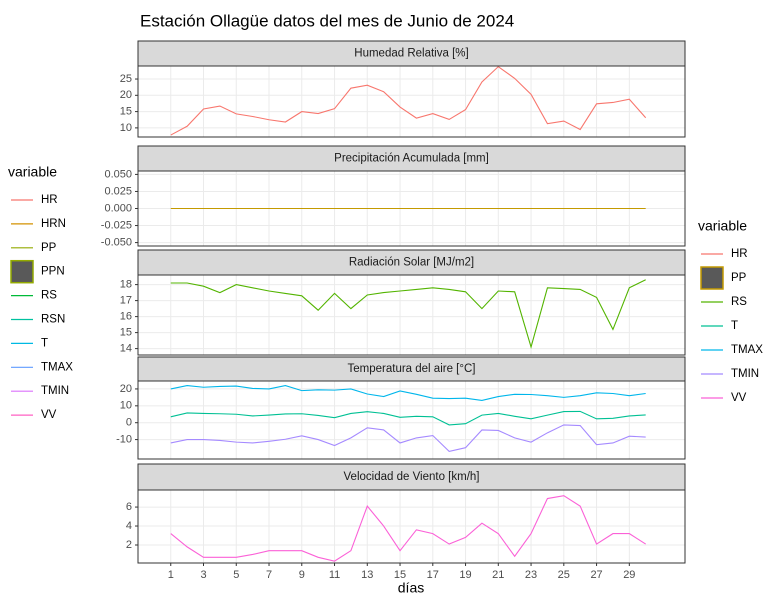  What do you see at coordinates (126, 79) in the screenshot?
I see `y-tick-label: 25` at bounding box center [126, 79].